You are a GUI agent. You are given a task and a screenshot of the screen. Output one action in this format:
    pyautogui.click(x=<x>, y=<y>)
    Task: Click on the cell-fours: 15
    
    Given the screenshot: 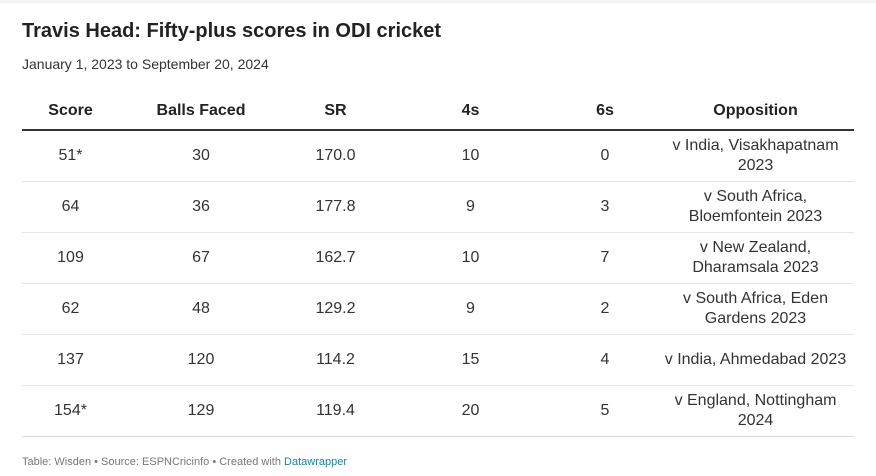 What is the action you would take?
    pyautogui.click(x=470, y=360)
    